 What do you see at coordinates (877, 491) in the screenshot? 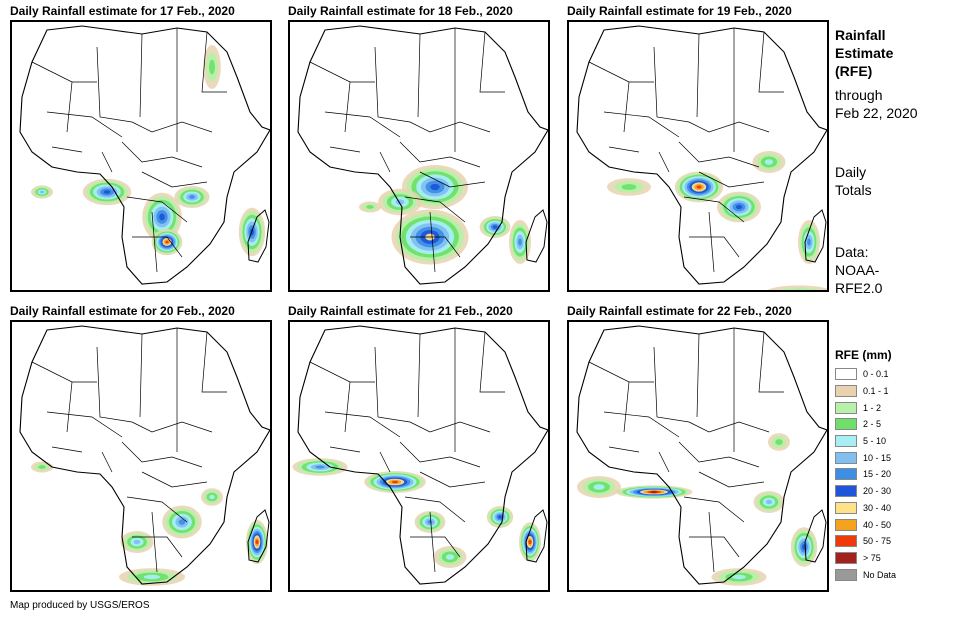
I see `legend-label: 20 - 30` at bounding box center [877, 491].